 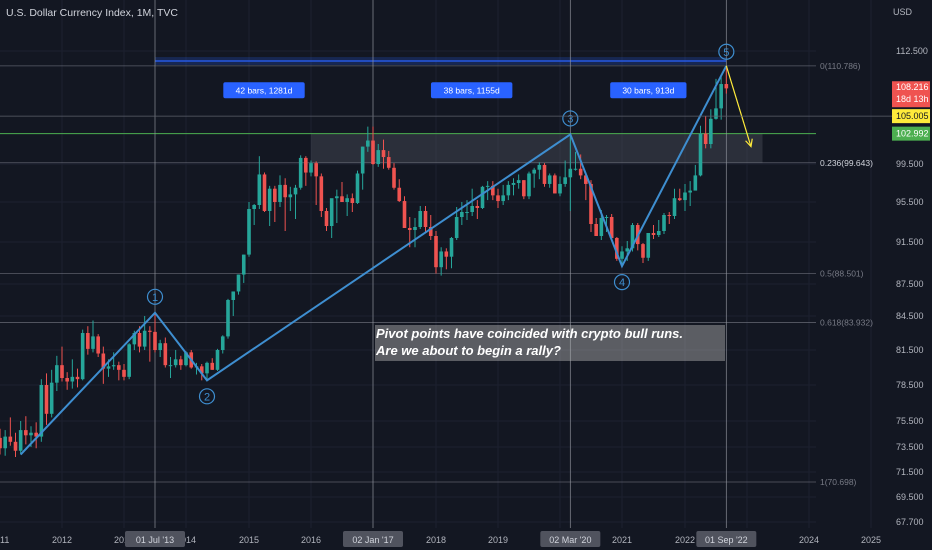 I want to click on bar-count-bg, so click(x=471, y=90).